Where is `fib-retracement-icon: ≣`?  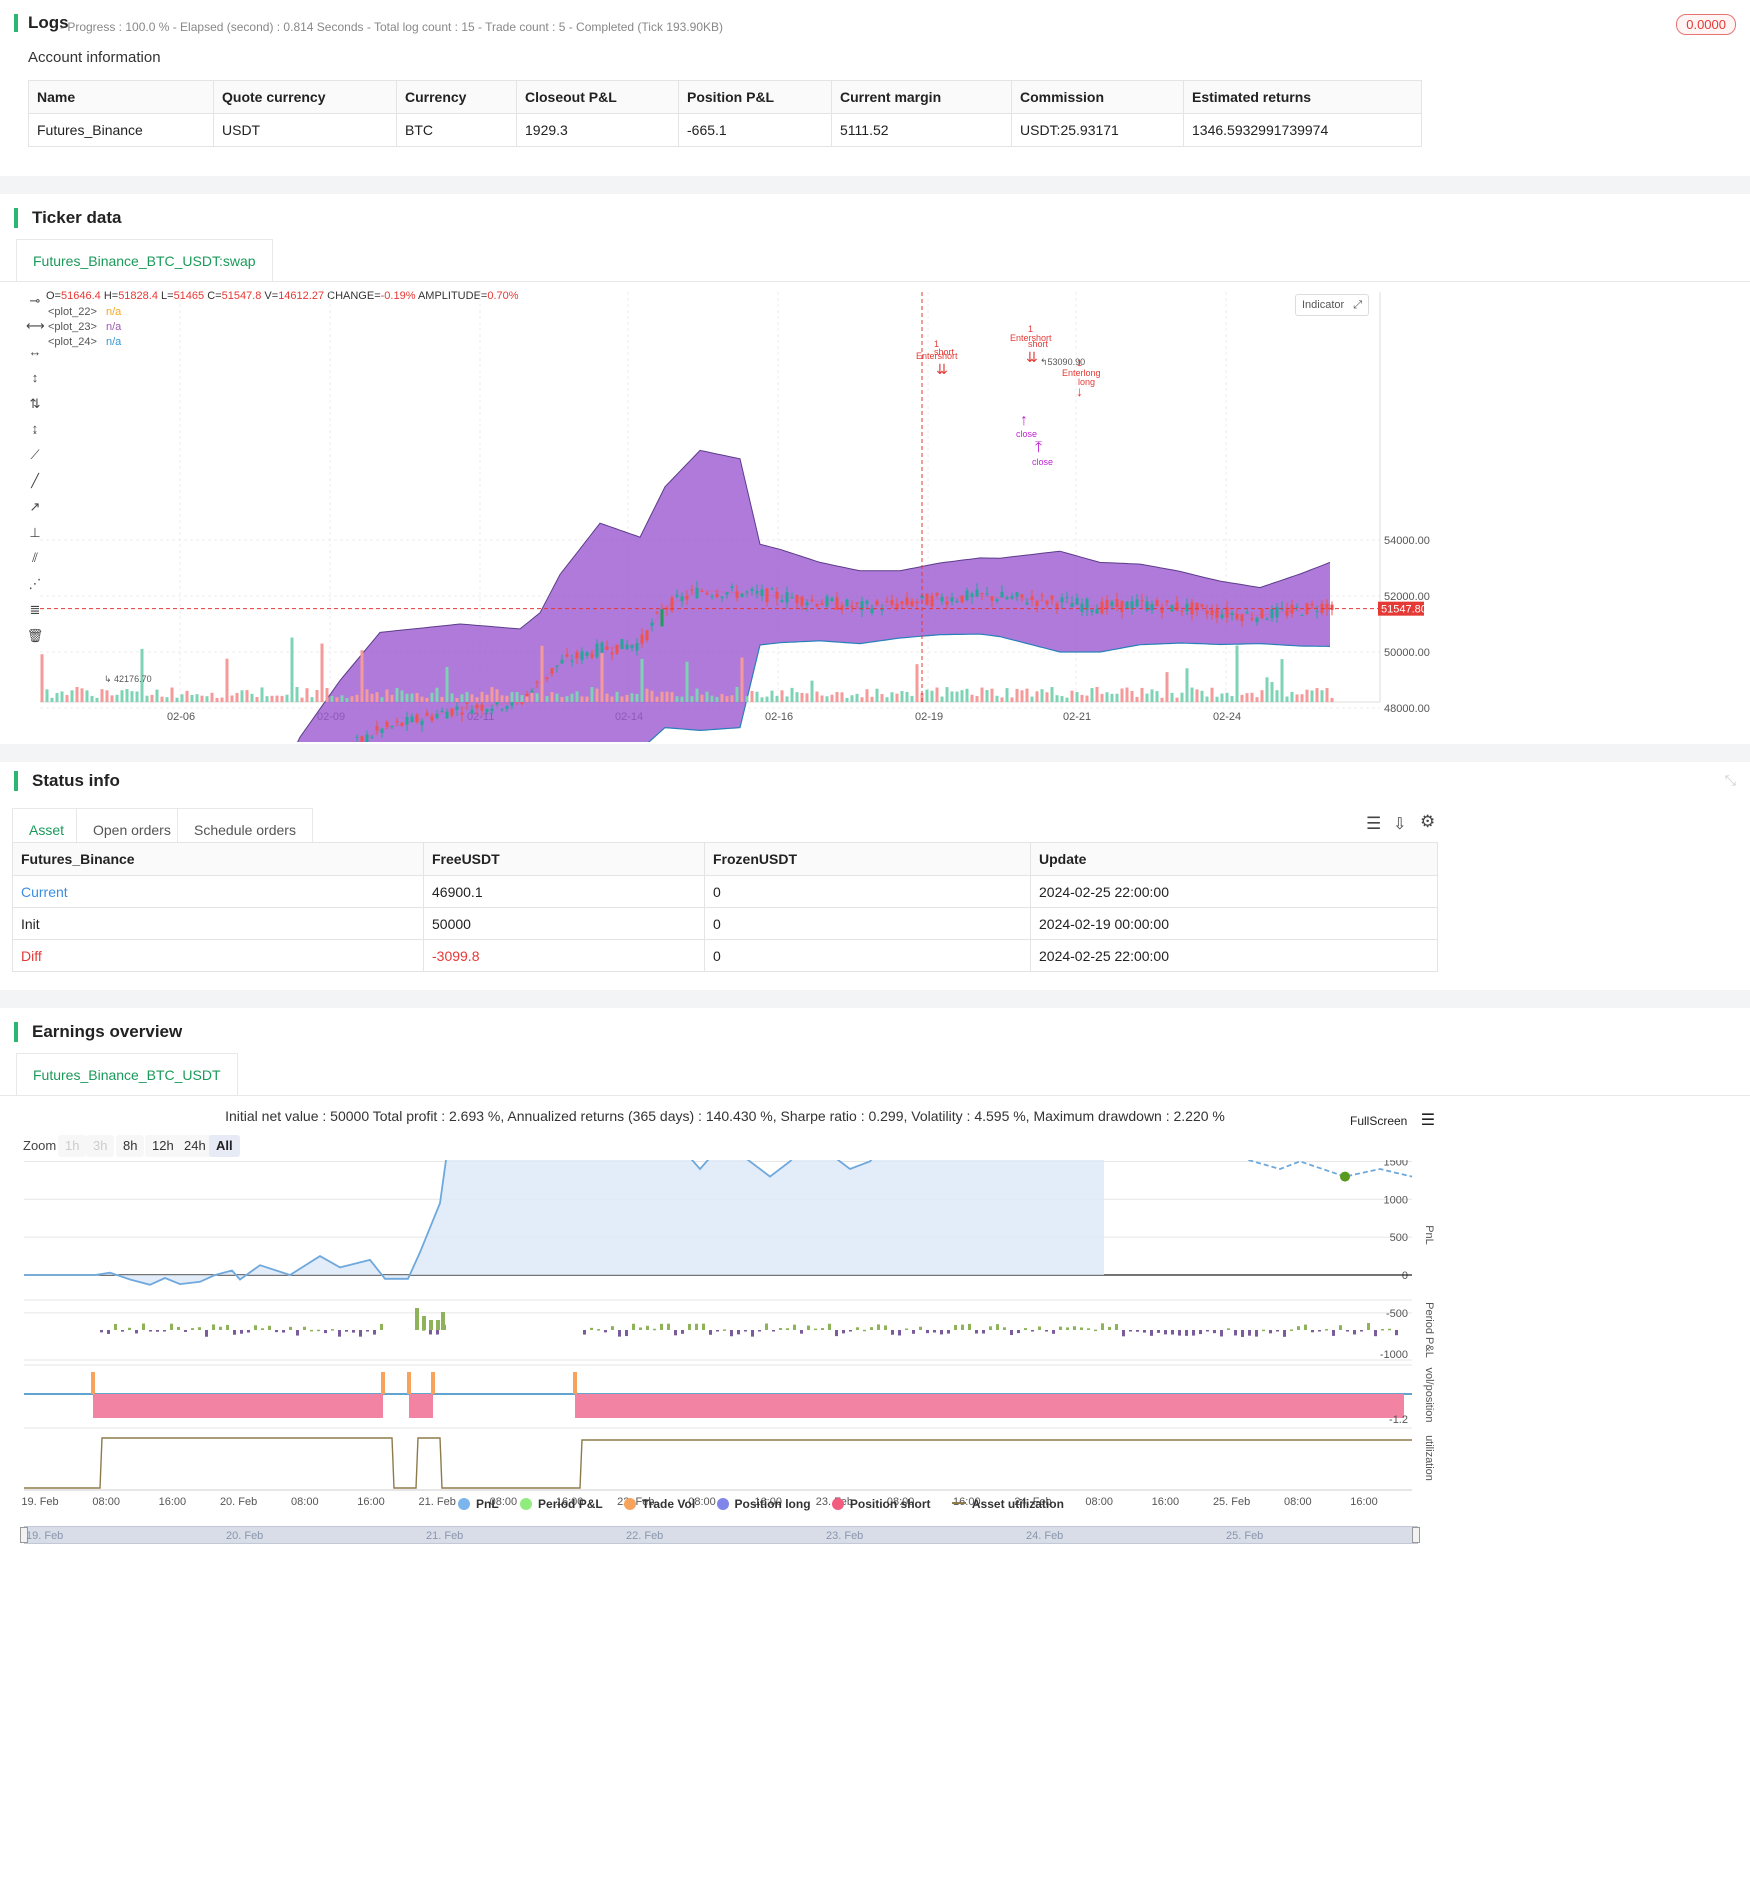 fib-retracement-icon: ≣ is located at coordinates (35, 609).